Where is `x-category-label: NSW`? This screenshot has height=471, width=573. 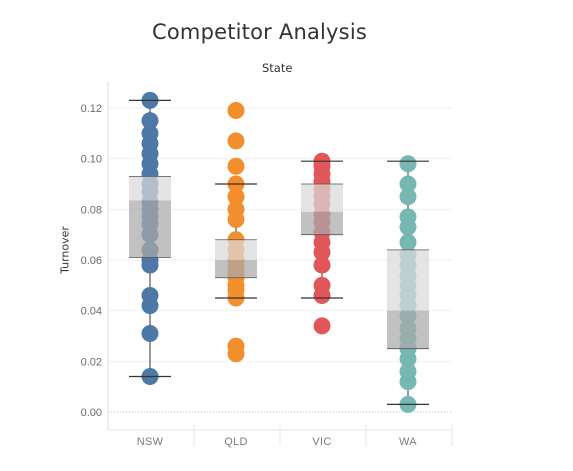 x-category-label: NSW is located at coordinates (150, 442).